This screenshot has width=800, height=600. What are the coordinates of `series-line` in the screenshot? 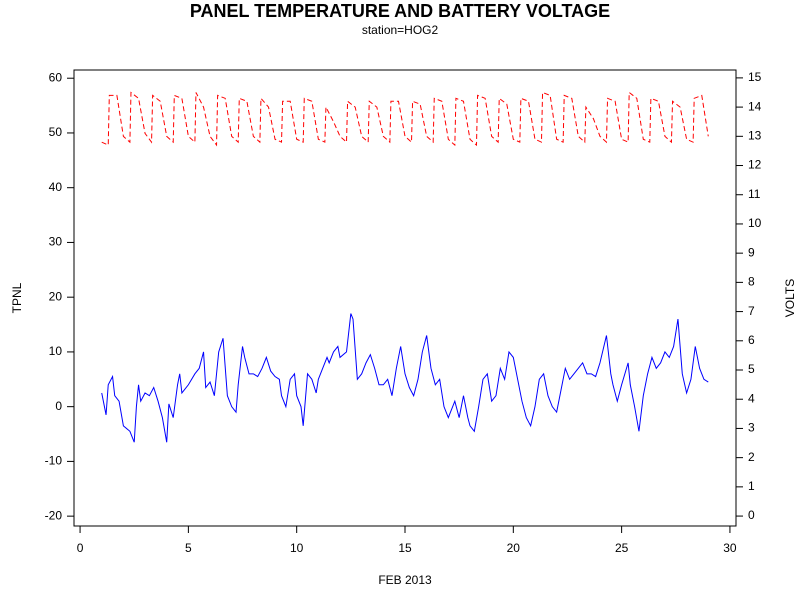 It's located at (405, 119).